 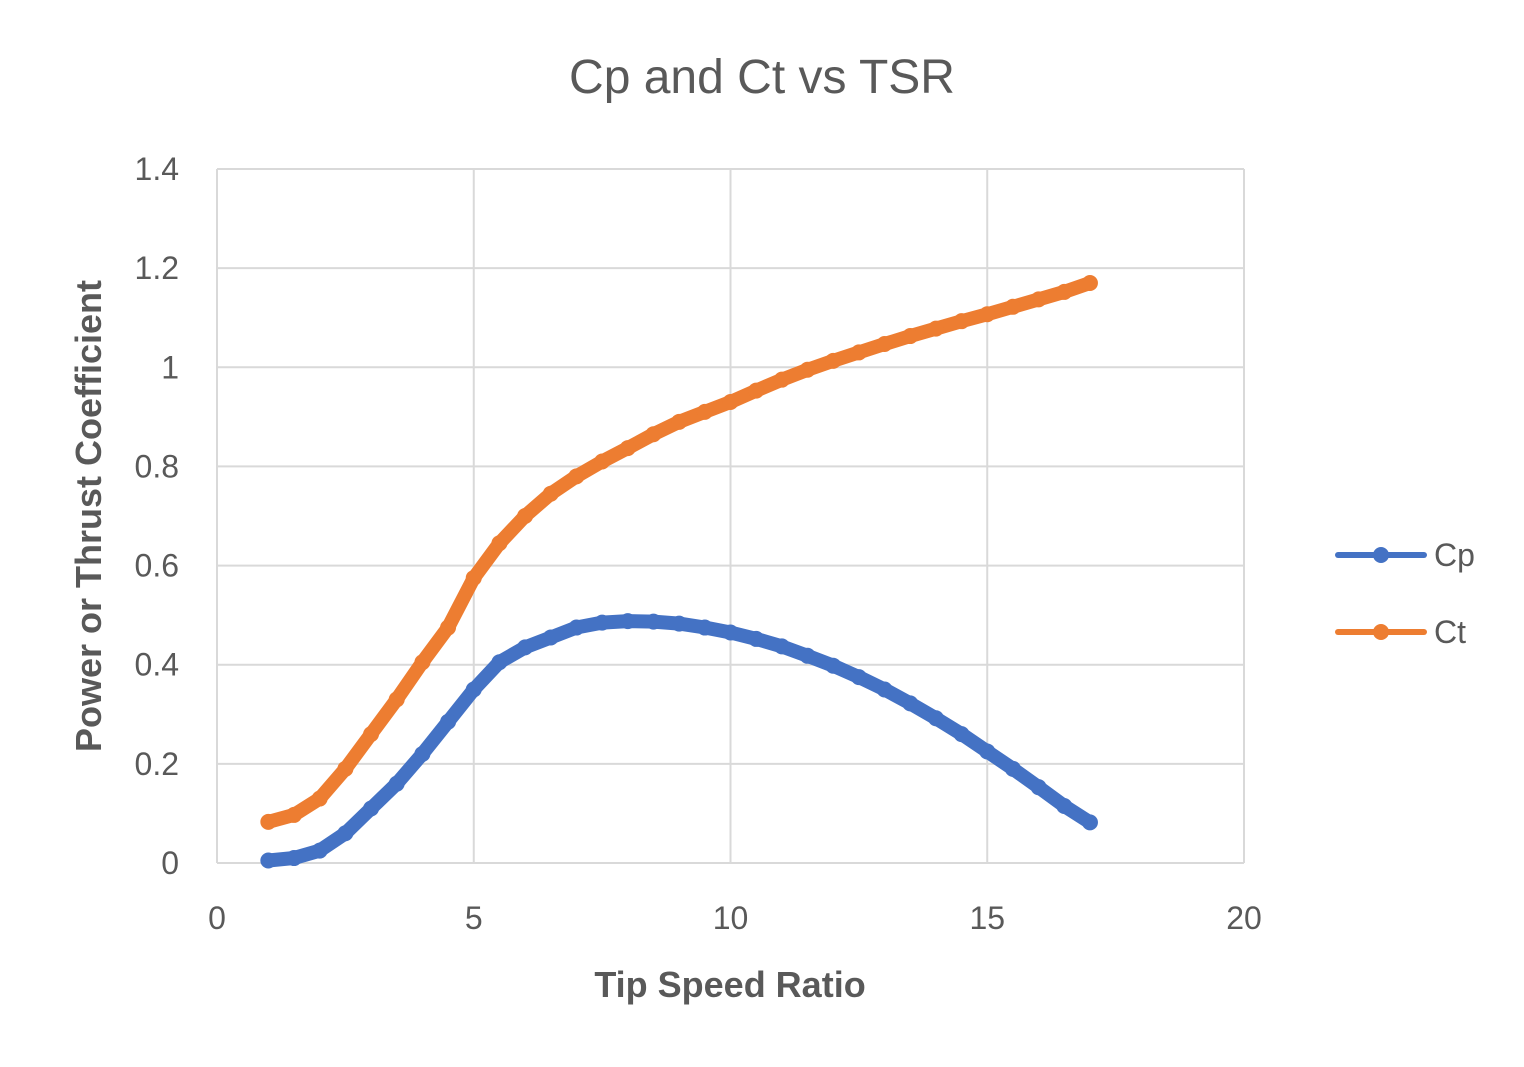 I want to click on y-tick-label: 0.4, so click(x=157, y=665).